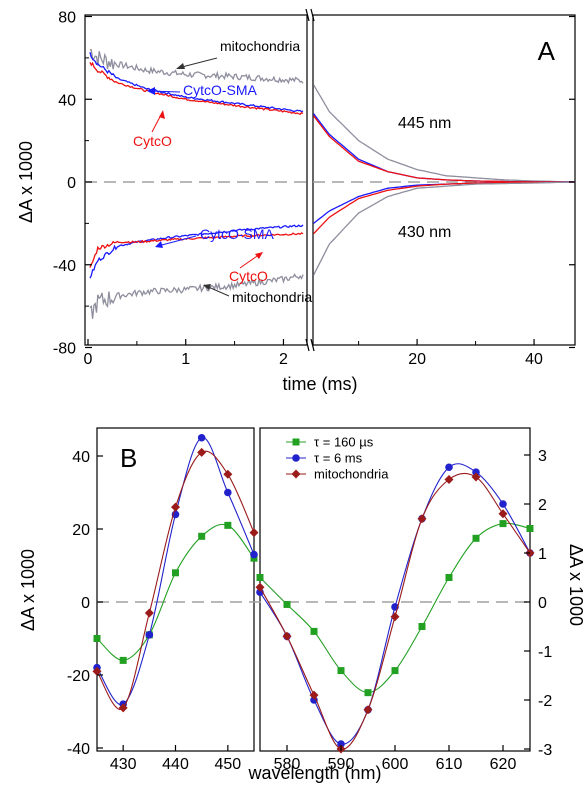 The image size is (587, 790). Describe the element at coordinates (542, 554) in the screenshot. I see `y-tick-label-right: 1` at that location.